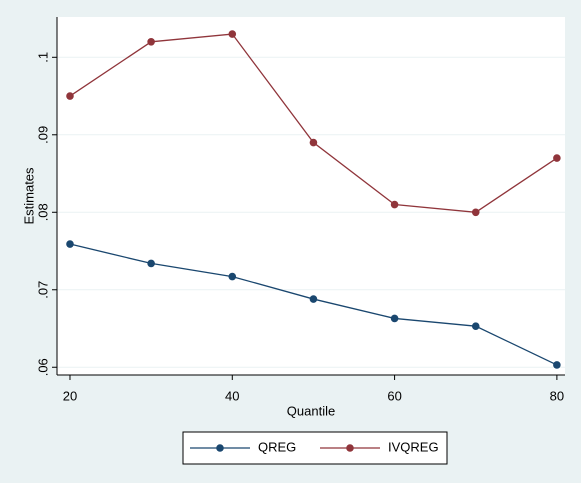 This screenshot has width=581, height=483. Describe the element at coordinates (42, 57) in the screenshot. I see `y-tick-label: .1` at that location.